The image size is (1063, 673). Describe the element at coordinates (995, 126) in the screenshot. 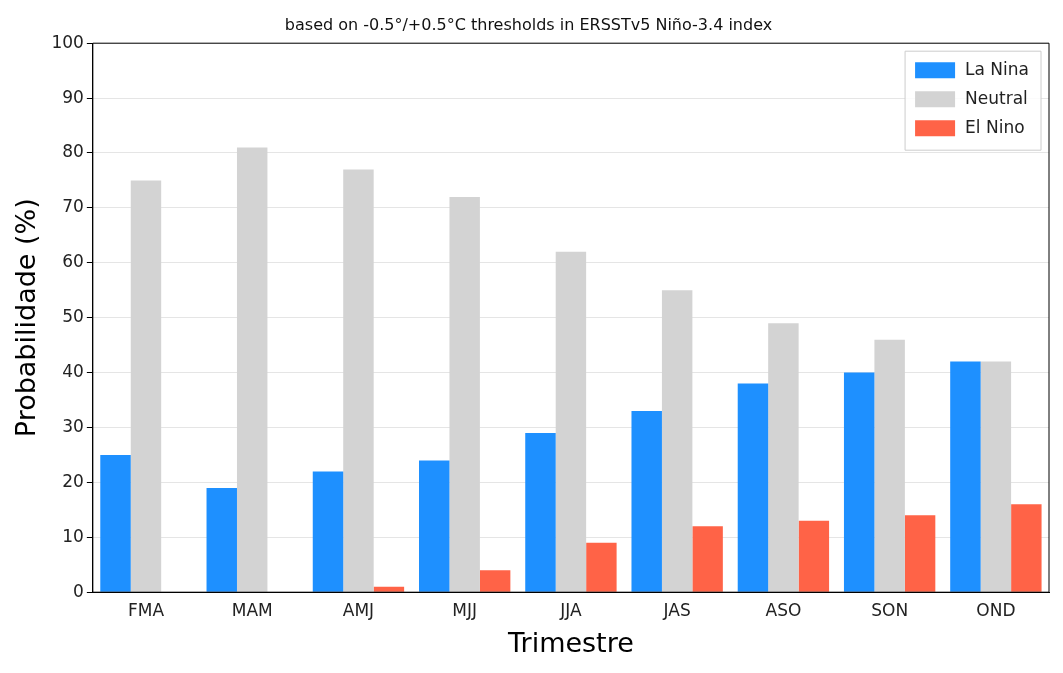

I see `legend-label: El Nino` at that location.